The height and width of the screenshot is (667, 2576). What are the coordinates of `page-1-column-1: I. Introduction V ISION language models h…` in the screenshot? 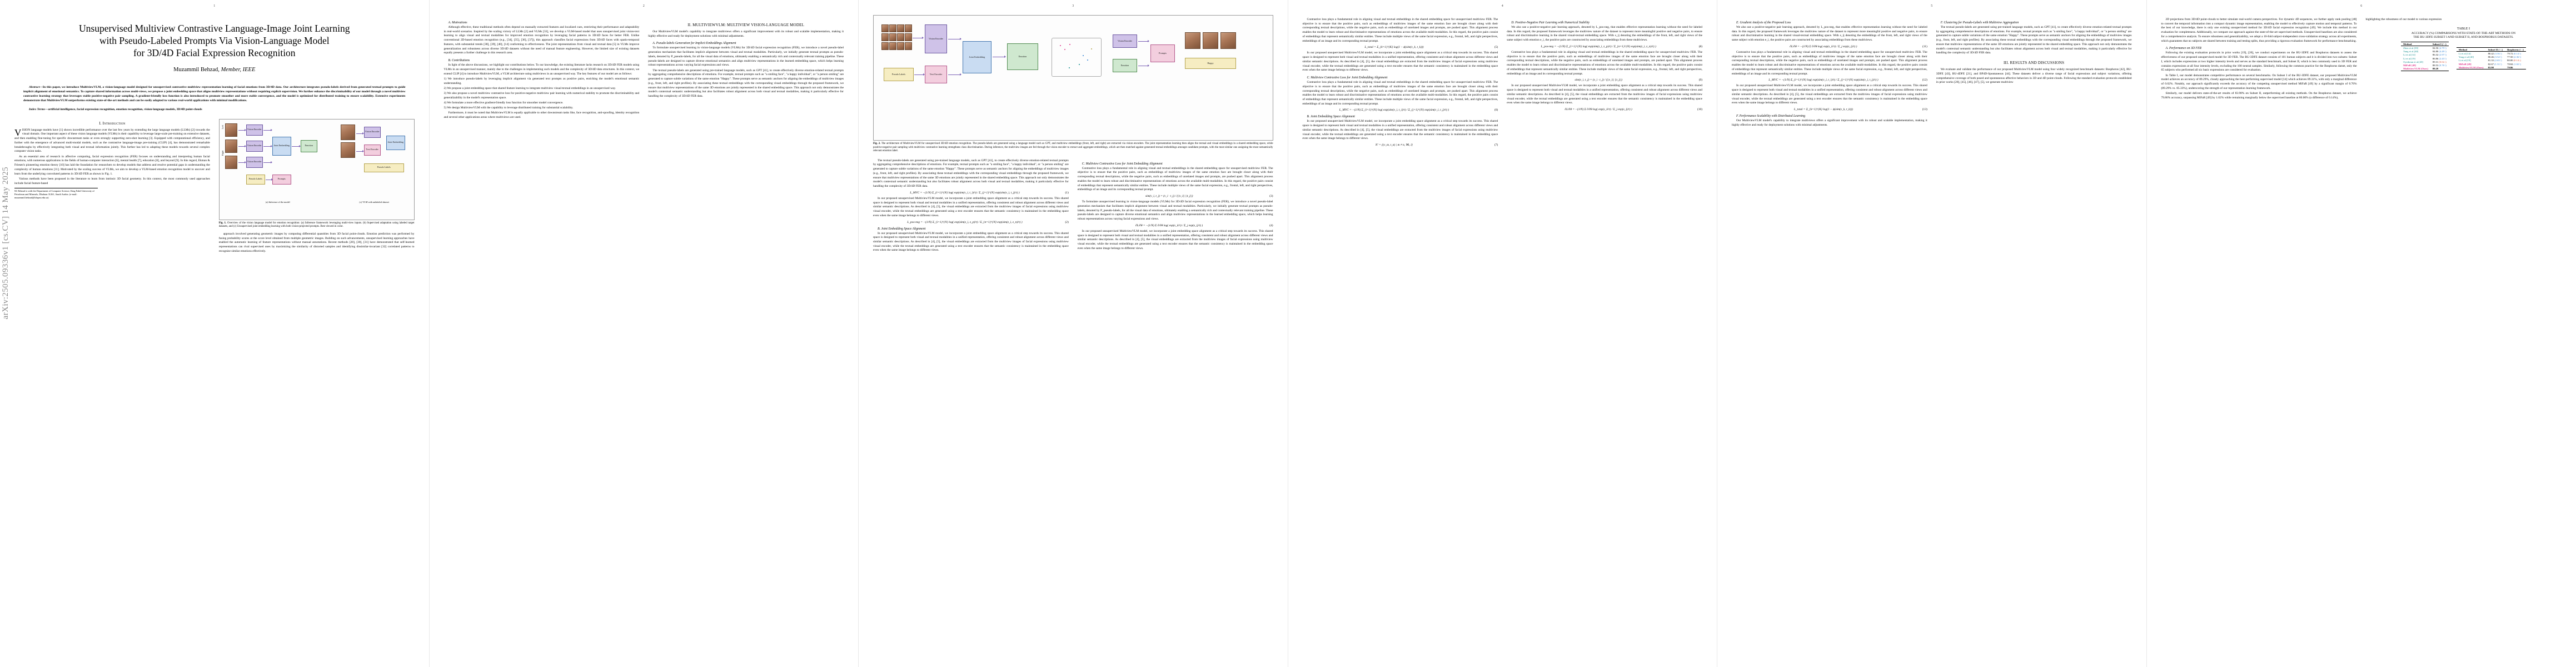 It's located at (112, 185).